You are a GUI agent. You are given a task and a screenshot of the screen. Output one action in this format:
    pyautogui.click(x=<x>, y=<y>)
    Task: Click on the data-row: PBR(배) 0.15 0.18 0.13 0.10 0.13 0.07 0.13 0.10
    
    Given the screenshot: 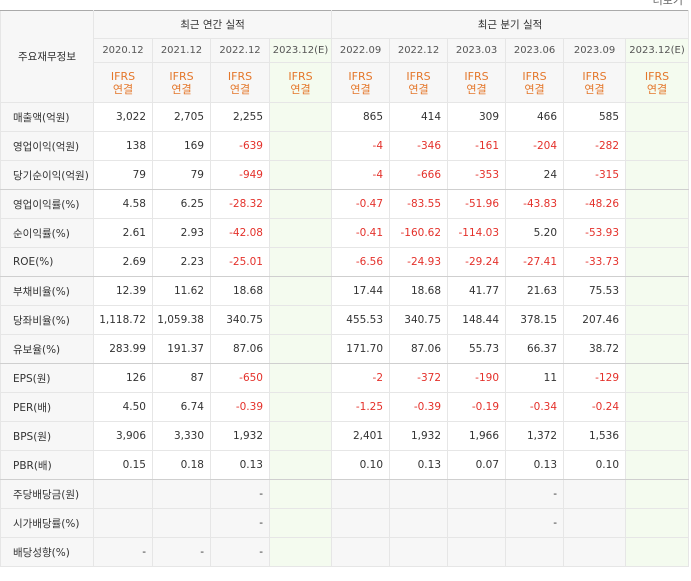 What is the action you would take?
    pyautogui.click(x=345, y=465)
    